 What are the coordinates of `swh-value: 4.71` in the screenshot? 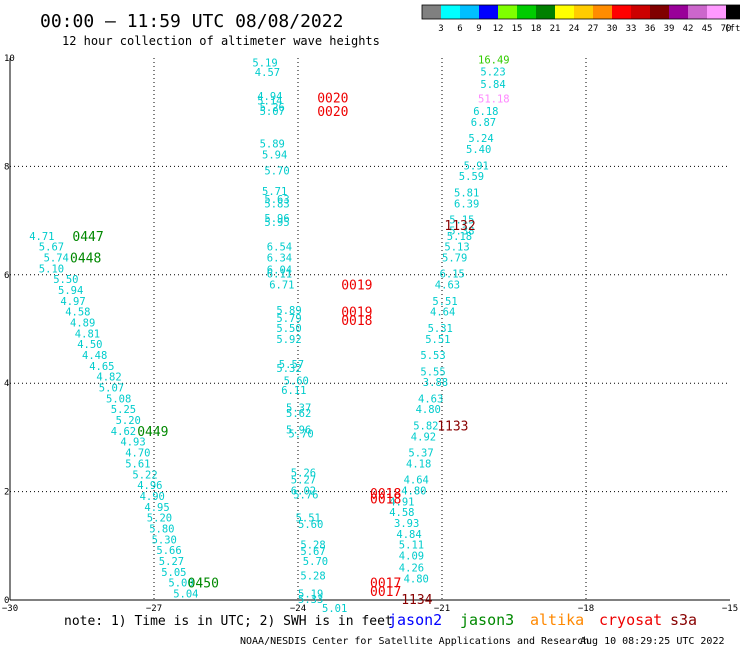 It's located at (41, 237).